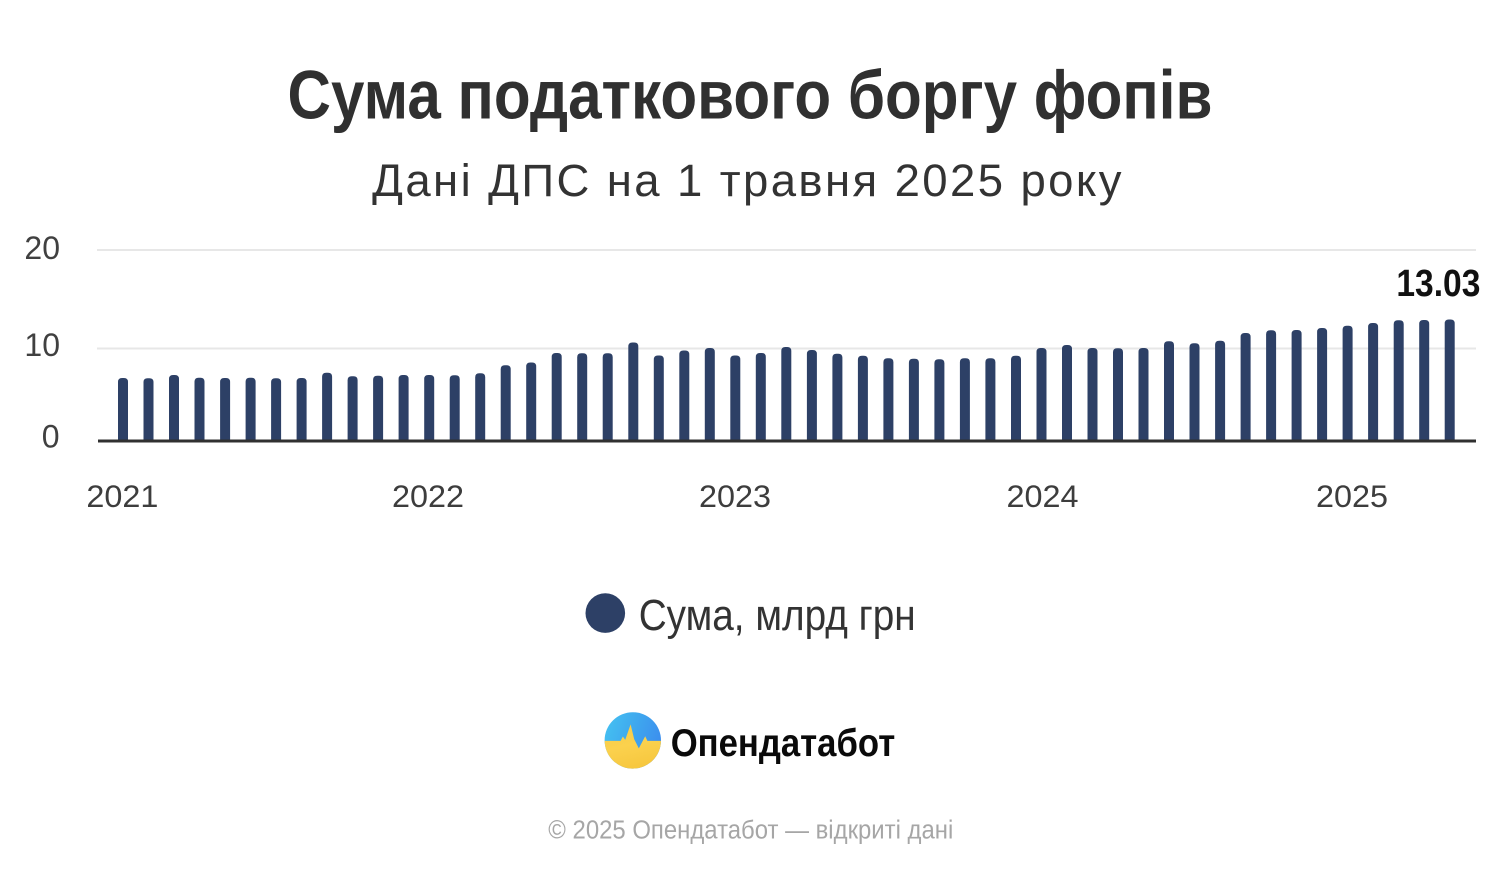 The height and width of the screenshot is (880, 1500). I want to click on svg-text: 10, so click(42, 345).